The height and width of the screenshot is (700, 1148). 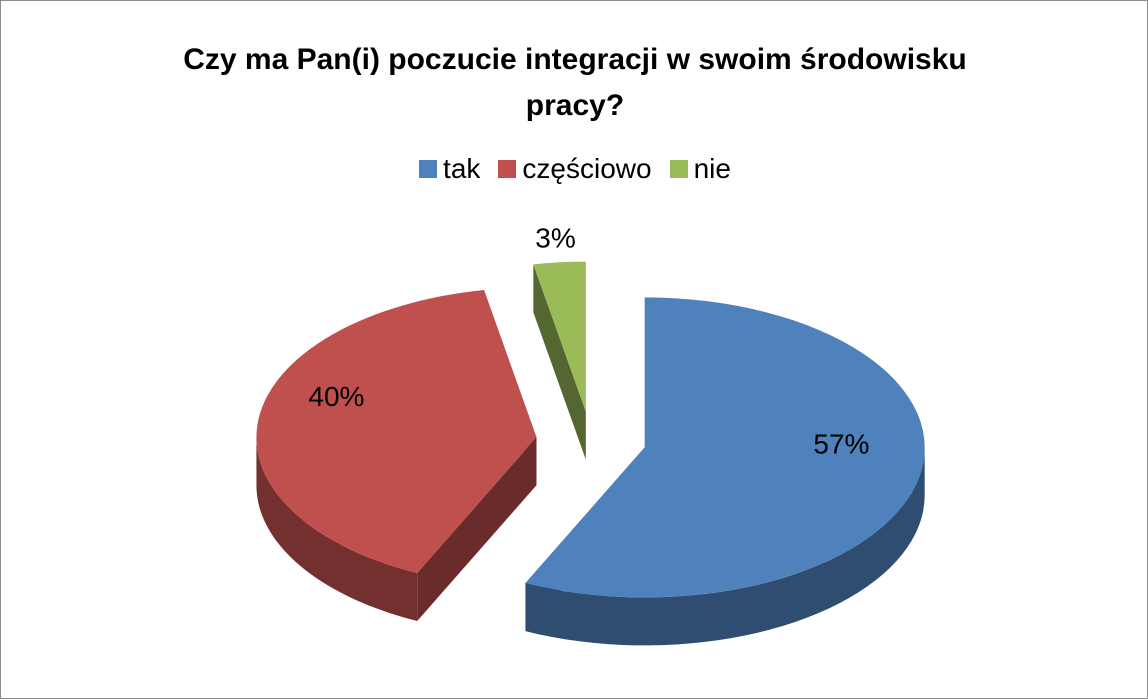 I want to click on legend: tak częściowo nie, so click(x=574, y=169).